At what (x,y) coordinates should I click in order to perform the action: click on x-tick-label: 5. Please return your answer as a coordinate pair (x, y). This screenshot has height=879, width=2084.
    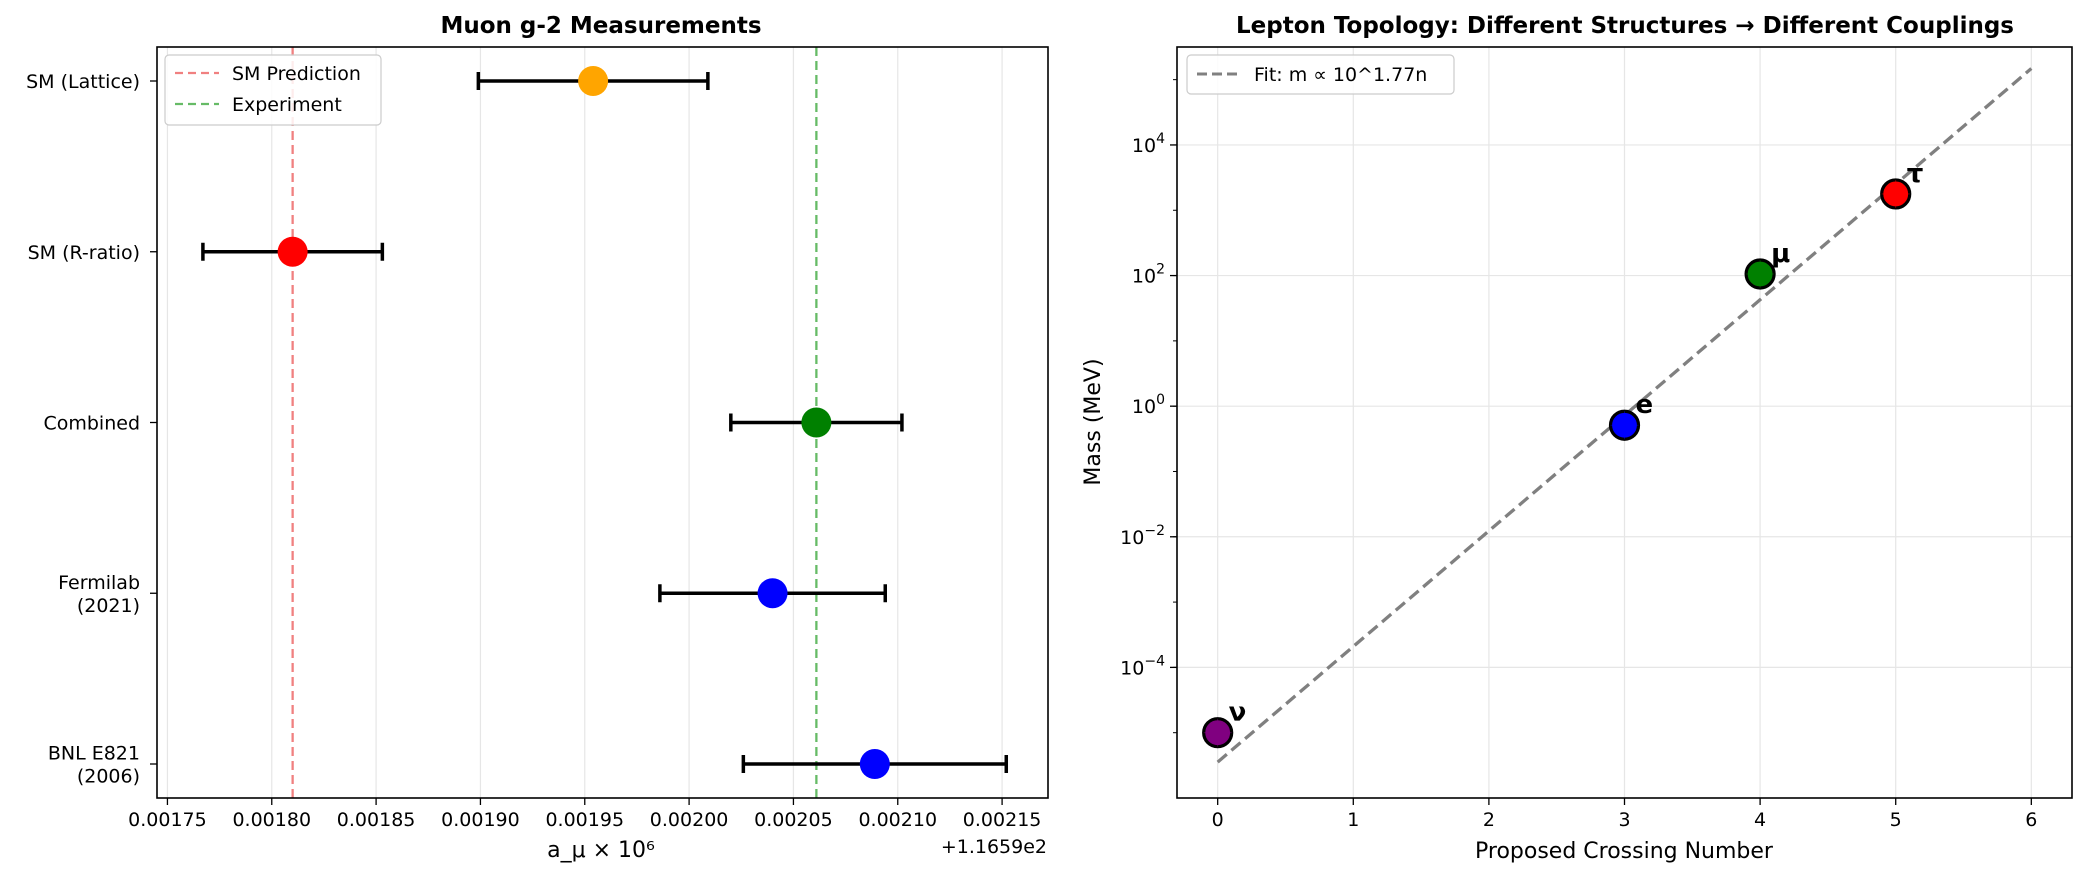
    Looking at the image, I should click on (1896, 820).